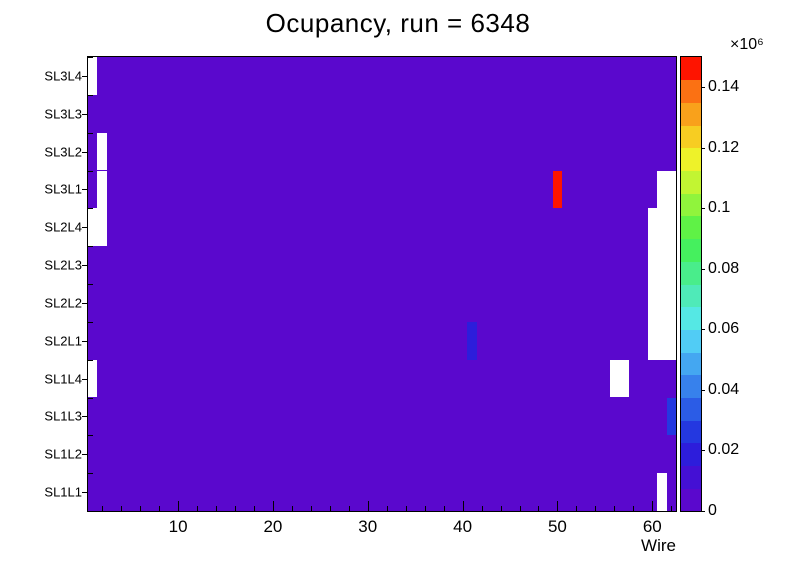  Describe the element at coordinates (63, 303) in the screenshot. I see `y-tick-label: SL2L2` at that location.